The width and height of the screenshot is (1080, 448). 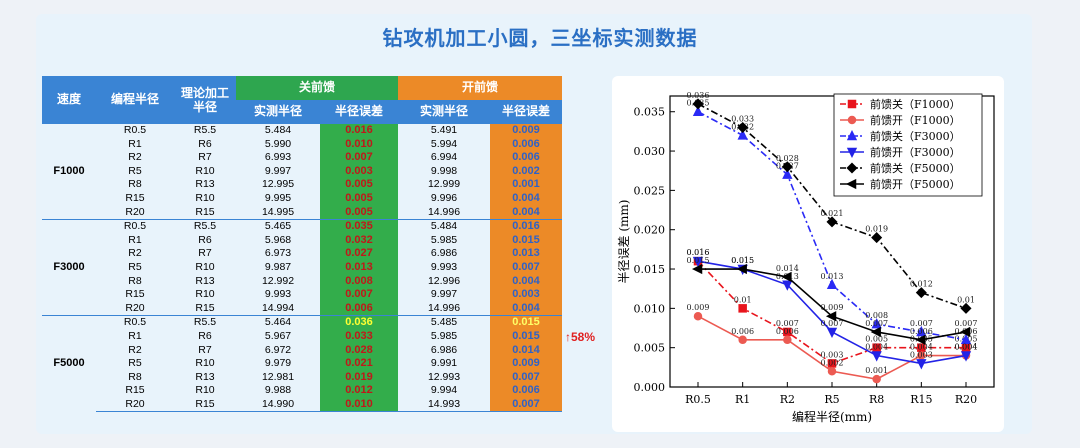 What do you see at coordinates (278, 266) in the screenshot?
I see `meas-off-cell: 9.987` at bounding box center [278, 266].